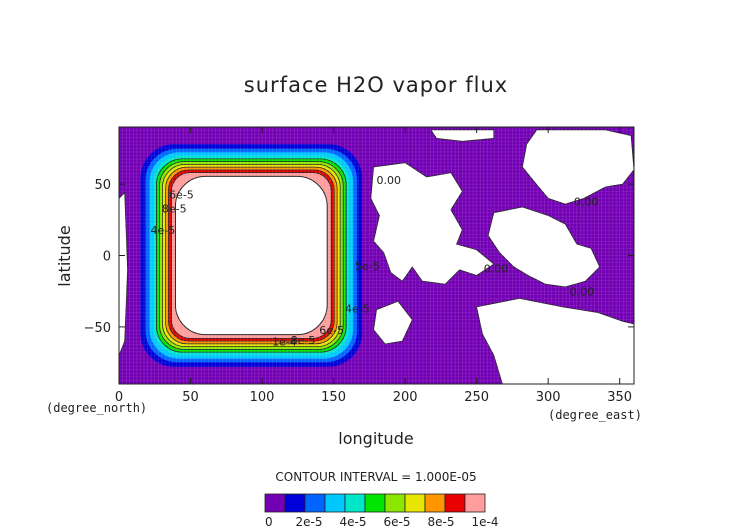 This screenshot has height=532, width=752. What do you see at coordinates (548, 397) in the screenshot?
I see `x-tick-label: 300` at bounding box center [548, 397].